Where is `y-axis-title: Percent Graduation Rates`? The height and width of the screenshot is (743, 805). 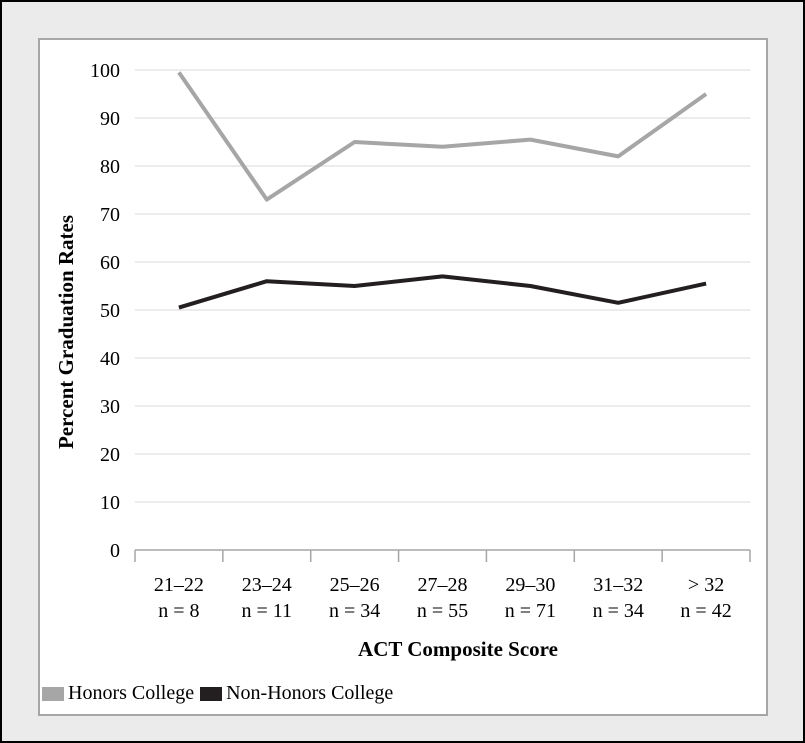
y-axis-title: Percent Graduation Rates is located at coordinates (66, 332).